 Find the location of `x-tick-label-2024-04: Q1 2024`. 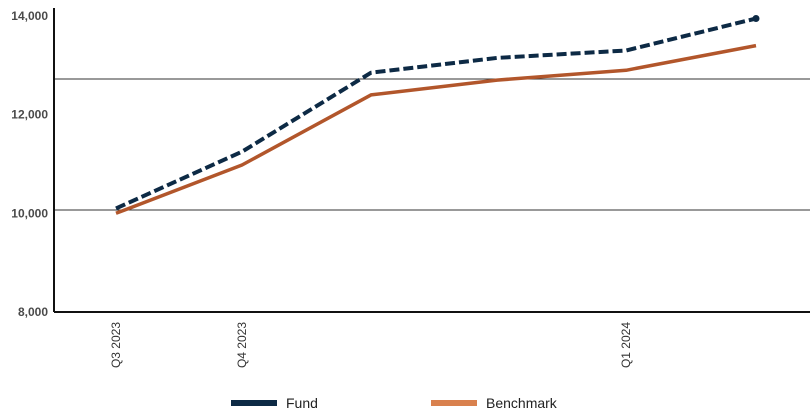

x-tick-label-2024-04: Q1 2024 is located at coordinates (626, 345).